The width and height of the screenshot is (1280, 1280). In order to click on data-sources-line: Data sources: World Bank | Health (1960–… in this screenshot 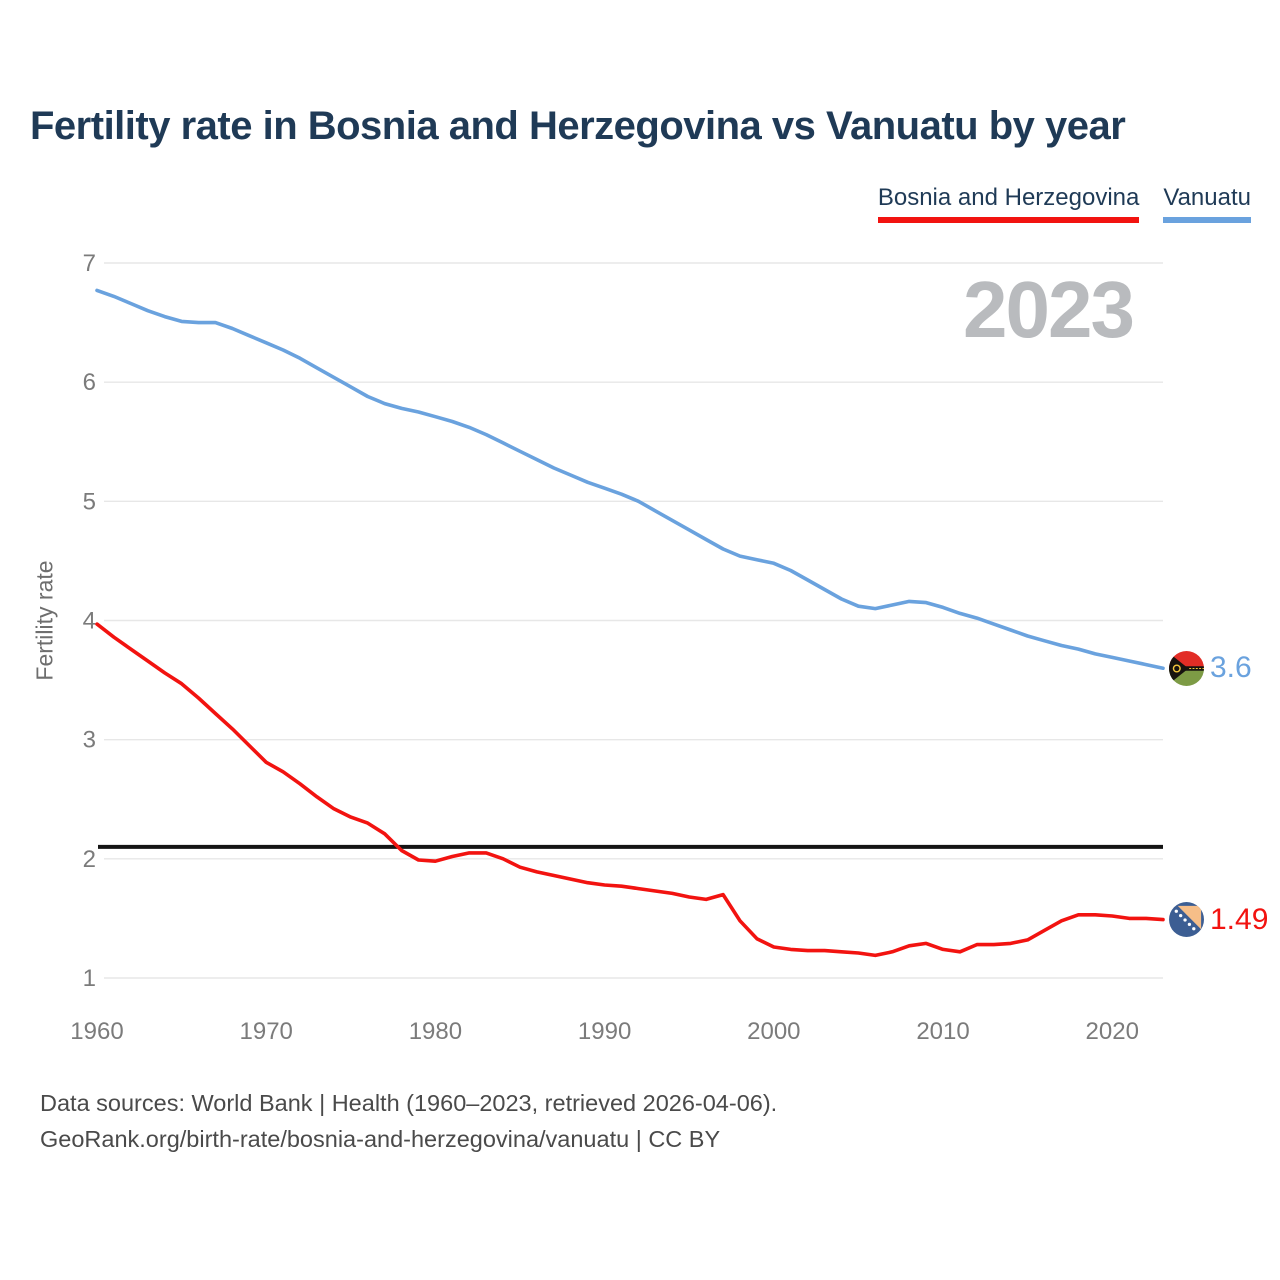, I will do `click(409, 1103)`.